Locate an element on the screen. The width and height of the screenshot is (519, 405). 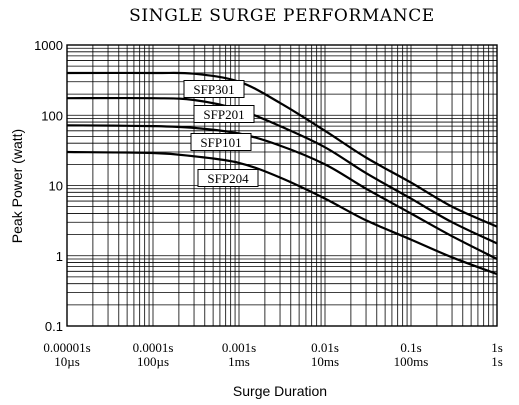
y-tick-label: 1000 is located at coordinates (48, 45).